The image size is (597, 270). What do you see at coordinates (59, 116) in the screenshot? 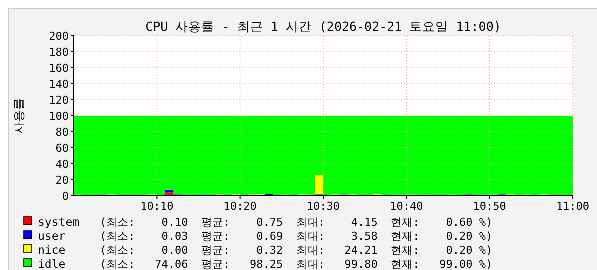
I see `y-tick-label: 100` at bounding box center [59, 116].